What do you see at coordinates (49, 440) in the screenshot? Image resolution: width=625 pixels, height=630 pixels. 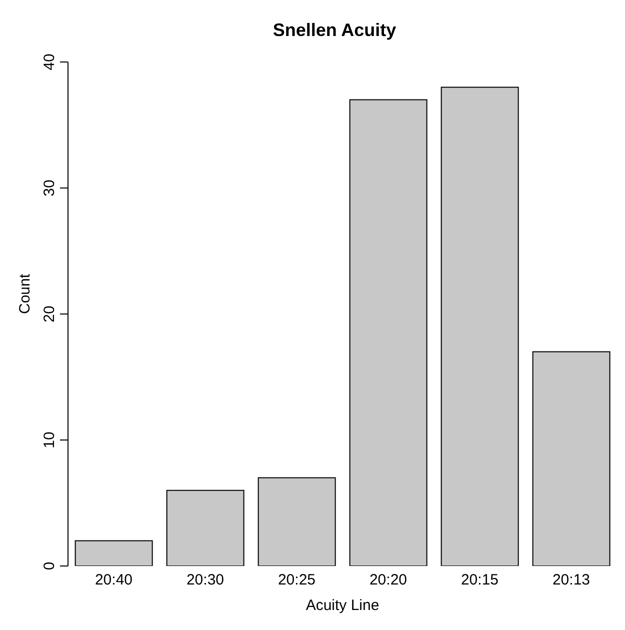 I see `y-tick-label: 10` at bounding box center [49, 440].